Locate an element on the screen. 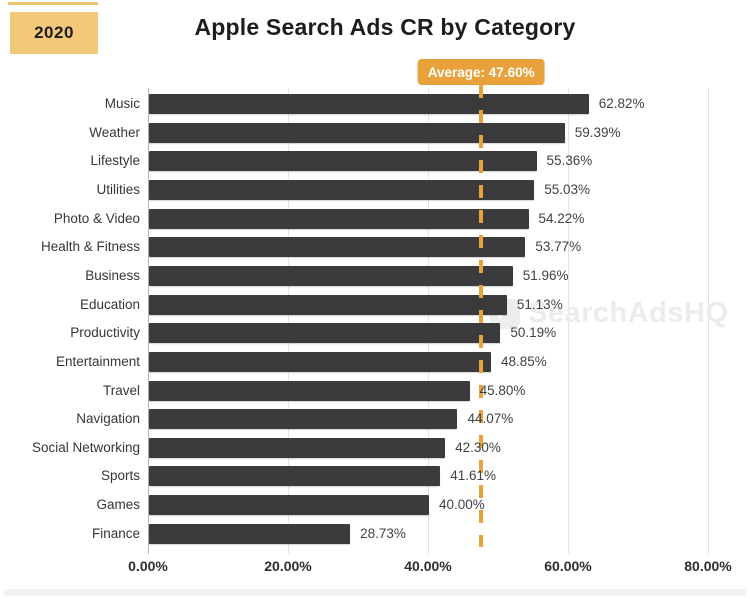  category-label: Entertainment is located at coordinates (97, 361).